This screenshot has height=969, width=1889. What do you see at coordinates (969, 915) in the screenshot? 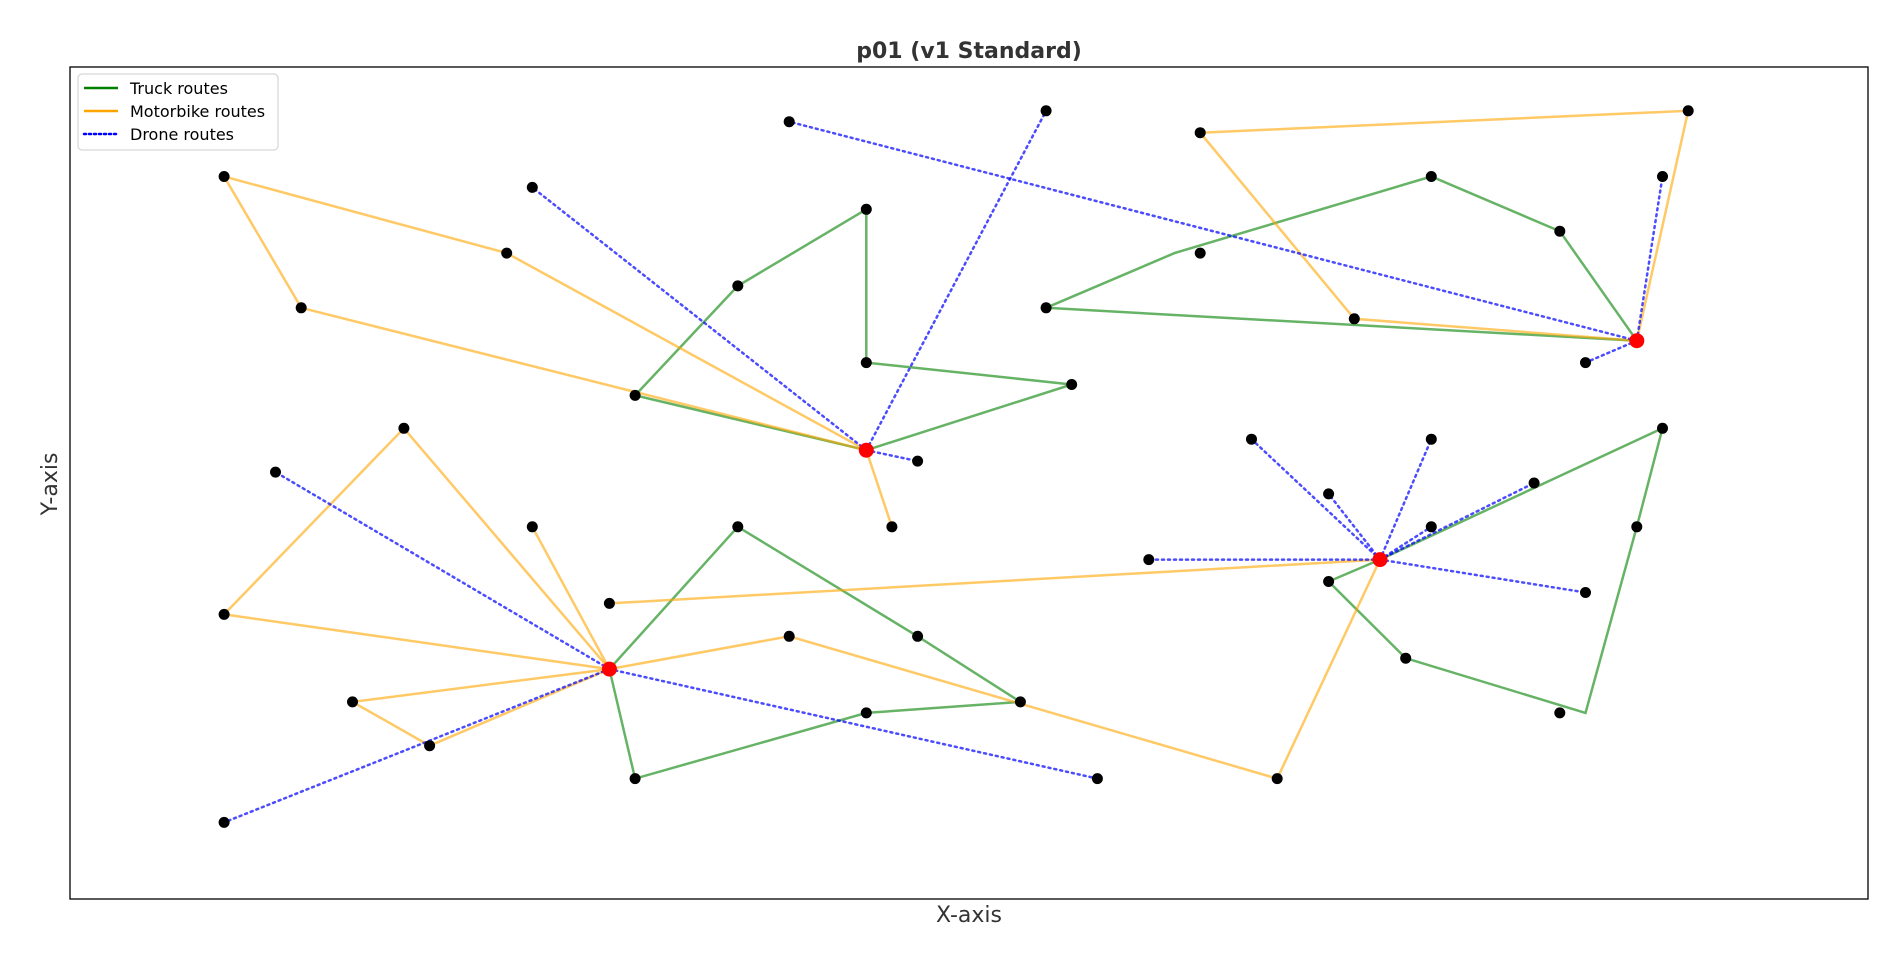
I see `x-axis-label: X-axis` at bounding box center [969, 915].